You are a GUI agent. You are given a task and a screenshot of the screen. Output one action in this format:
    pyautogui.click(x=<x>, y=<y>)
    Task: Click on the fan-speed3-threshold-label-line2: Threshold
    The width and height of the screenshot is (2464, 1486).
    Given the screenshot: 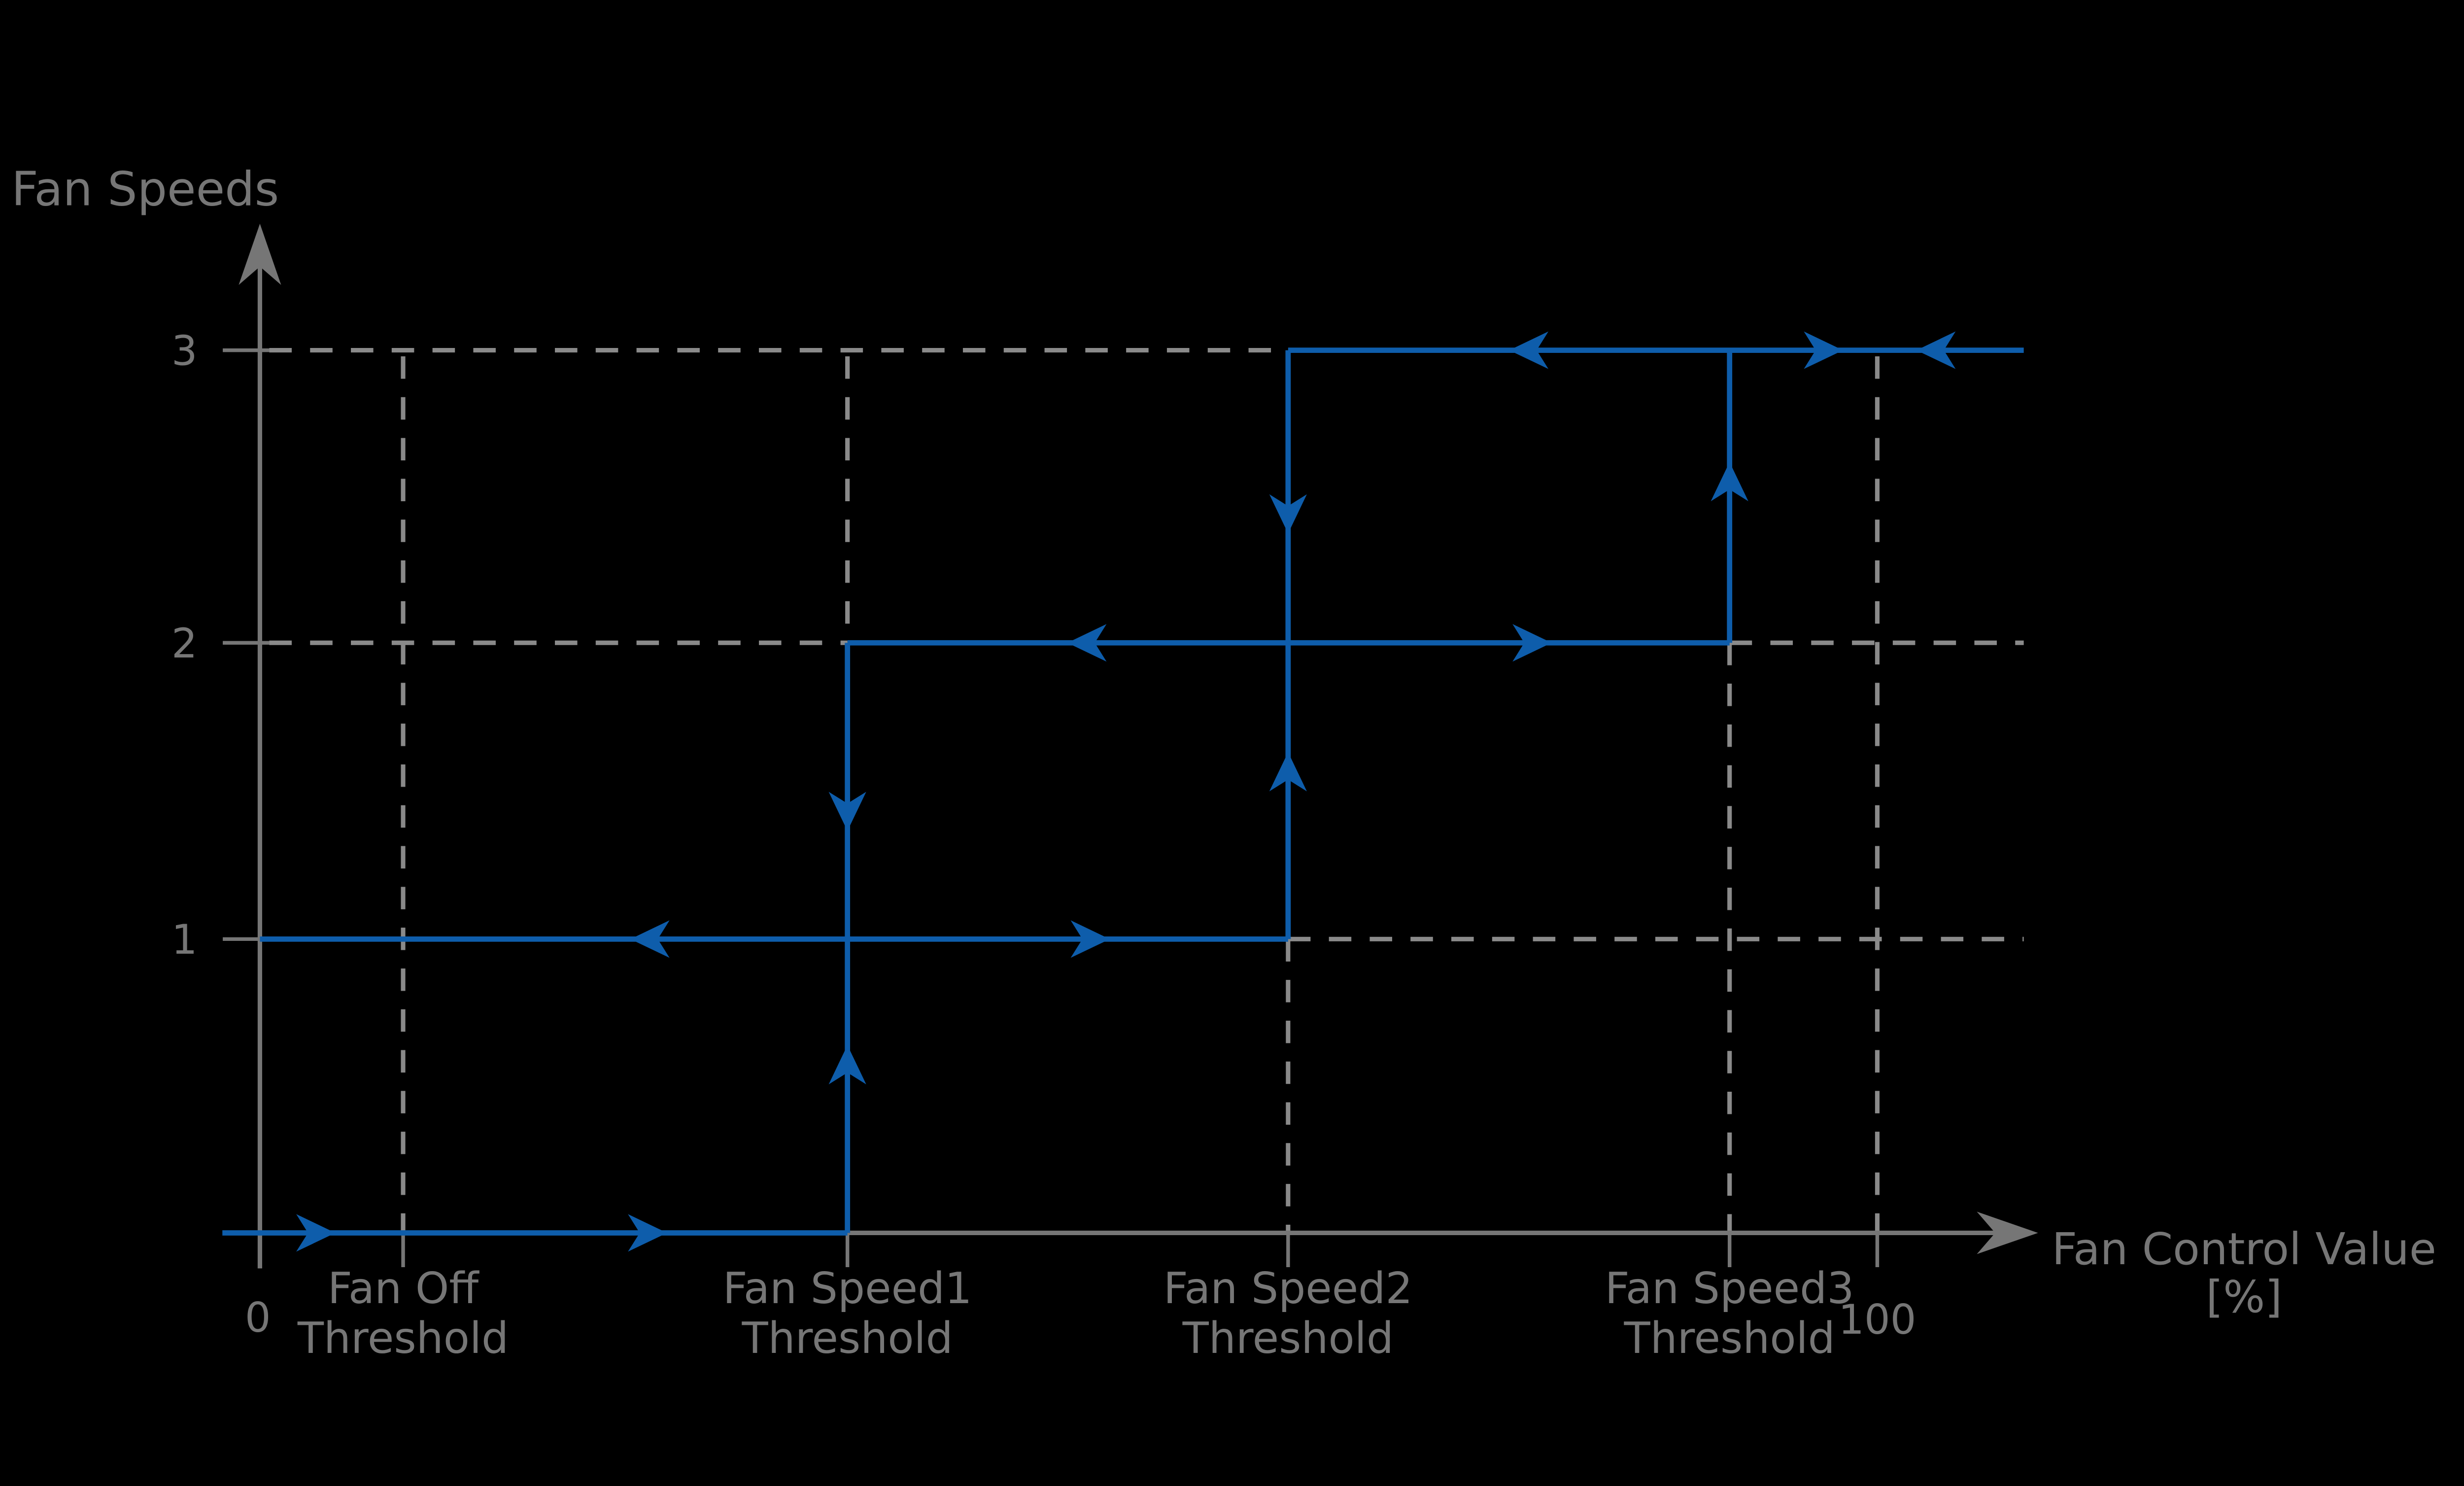 What is the action you would take?
    pyautogui.click(x=1729, y=1338)
    